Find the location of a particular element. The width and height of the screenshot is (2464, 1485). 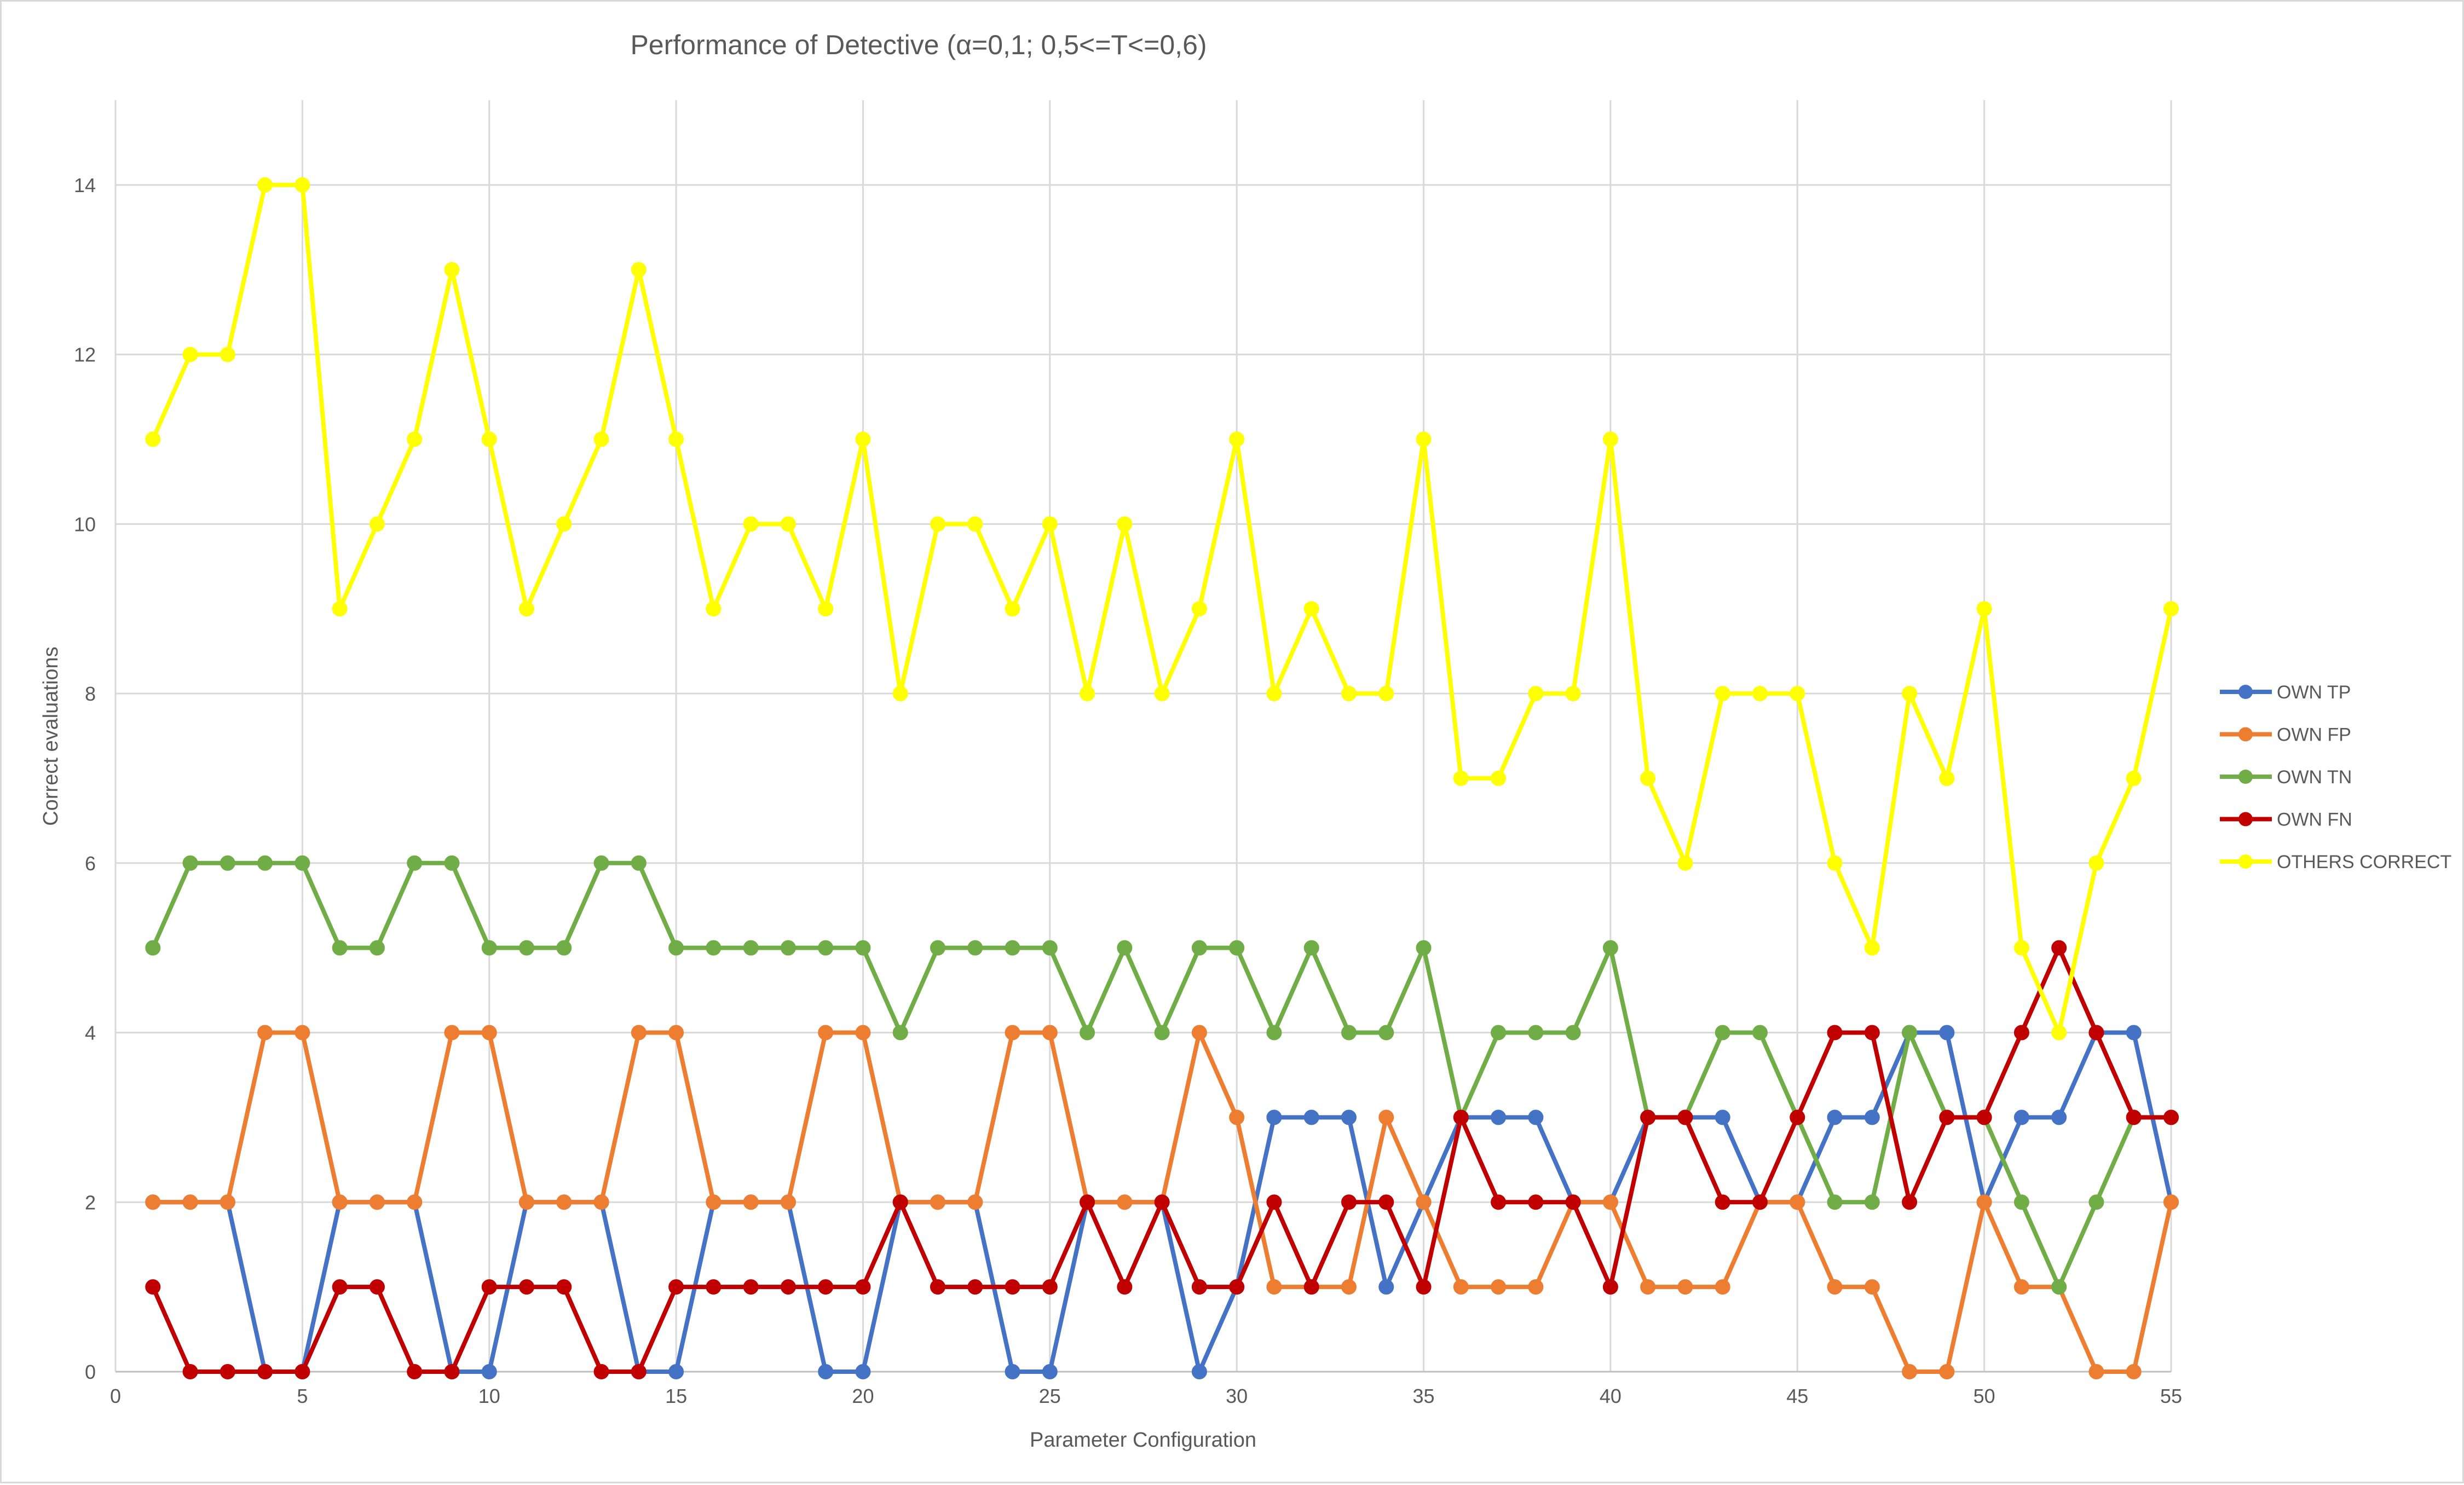

x-tick-label: 10 is located at coordinates (489, 1396).